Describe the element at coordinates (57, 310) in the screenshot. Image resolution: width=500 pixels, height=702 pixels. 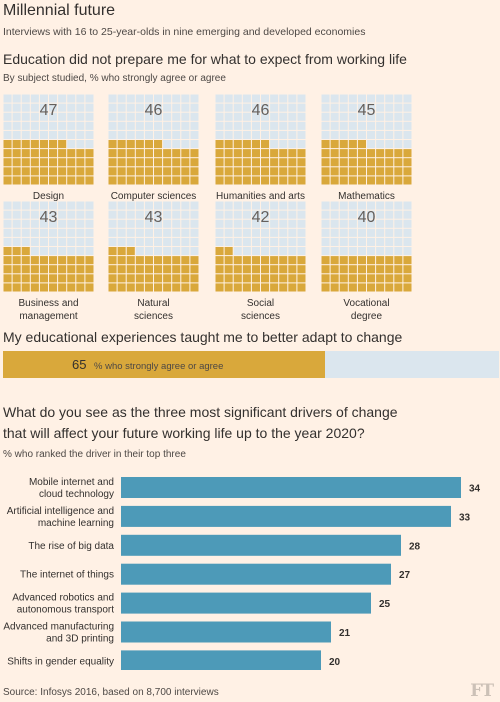
I see `waffle-category-label: Business and management` at that location.